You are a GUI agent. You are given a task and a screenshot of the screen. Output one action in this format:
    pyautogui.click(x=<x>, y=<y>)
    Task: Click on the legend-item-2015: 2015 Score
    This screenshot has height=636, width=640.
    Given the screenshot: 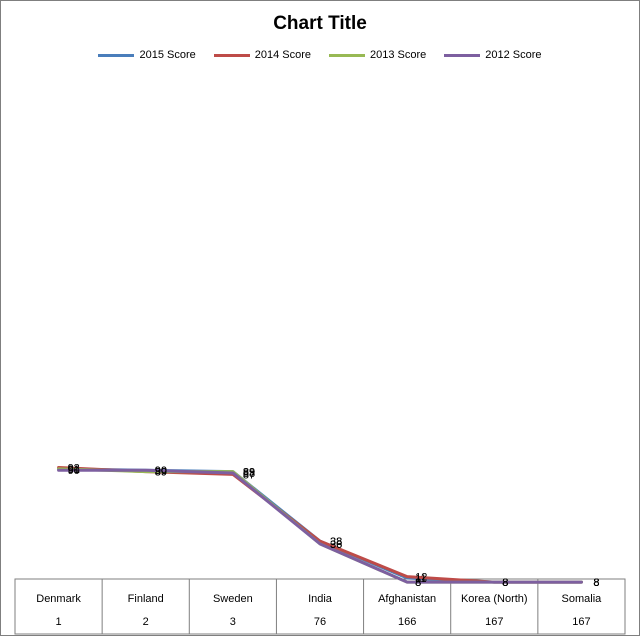 What is the action you would take?
    pyautogui.click(x=147, y=55)
    